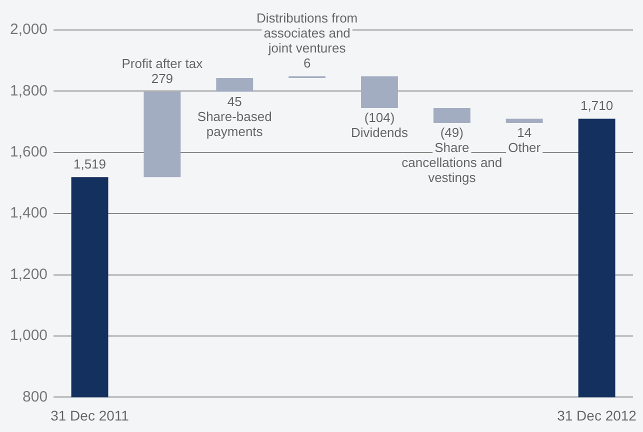  Describe the element at coordinates (162, 78) in the screenshot. I see `data-label: 279` at that location.